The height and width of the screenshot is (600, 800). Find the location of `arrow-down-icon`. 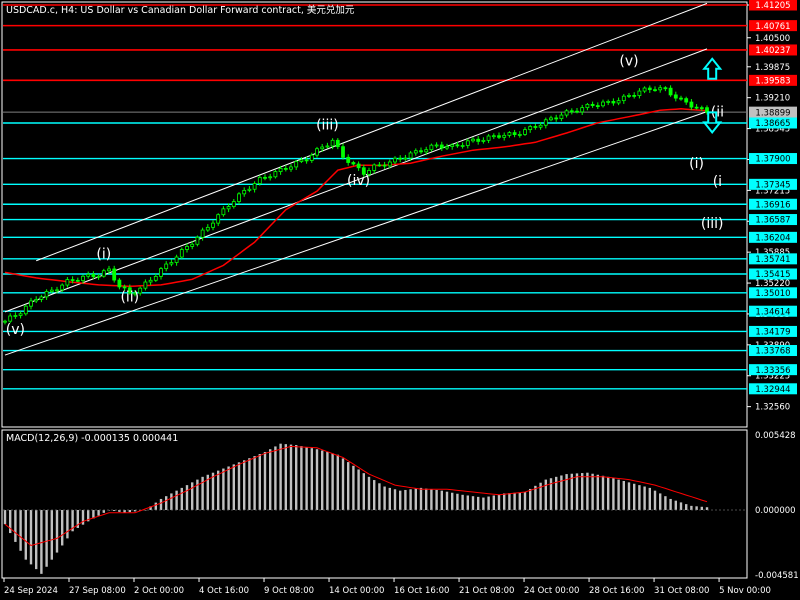

arrow-down-icon is located at coordinates (712, 122).